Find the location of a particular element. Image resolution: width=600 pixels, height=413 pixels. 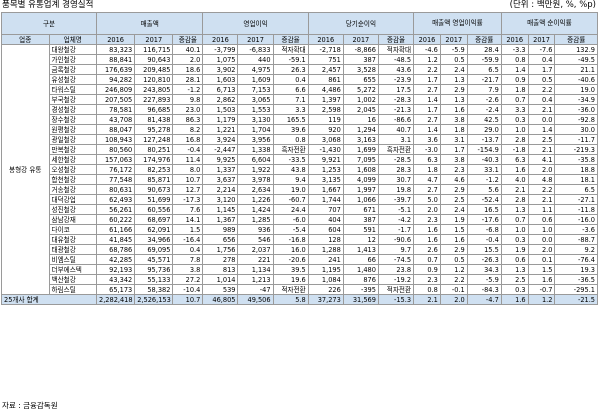

company-name-cell: 타워스틸 is located at coordinates (73, 89).